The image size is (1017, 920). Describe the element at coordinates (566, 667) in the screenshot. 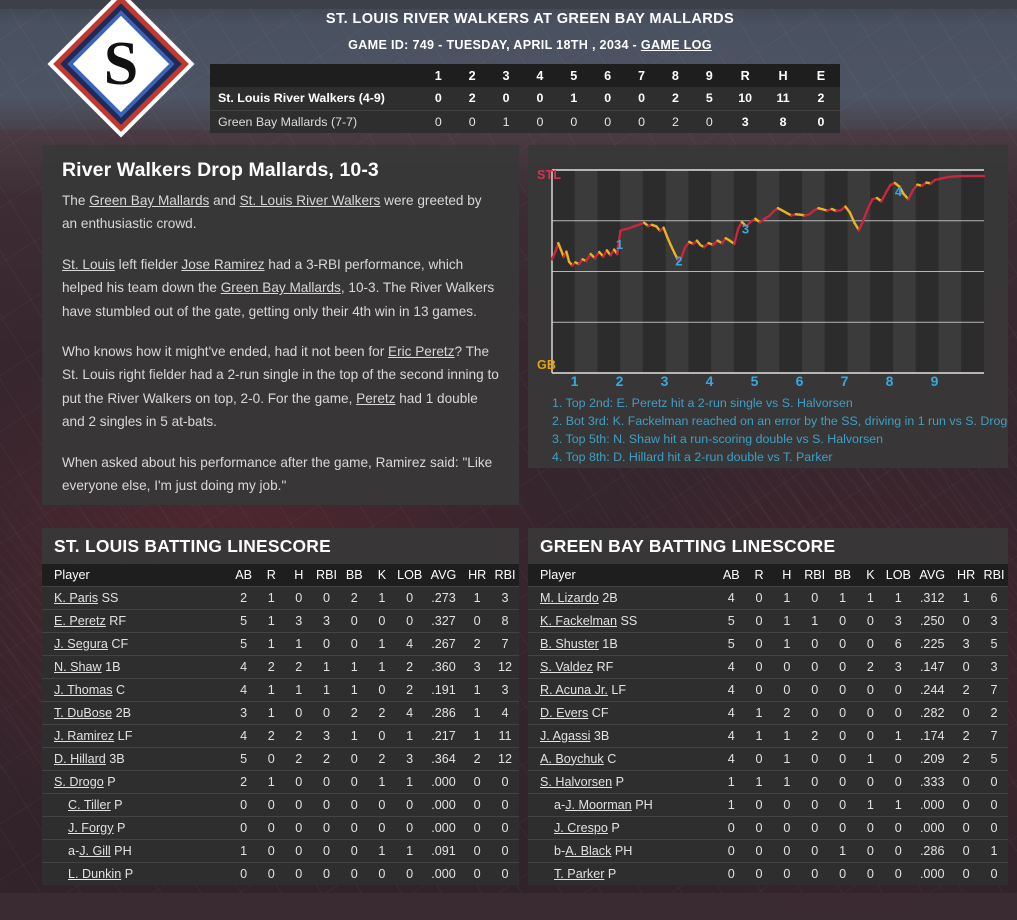

I see `player-name-link: S. Valdez` at that location.